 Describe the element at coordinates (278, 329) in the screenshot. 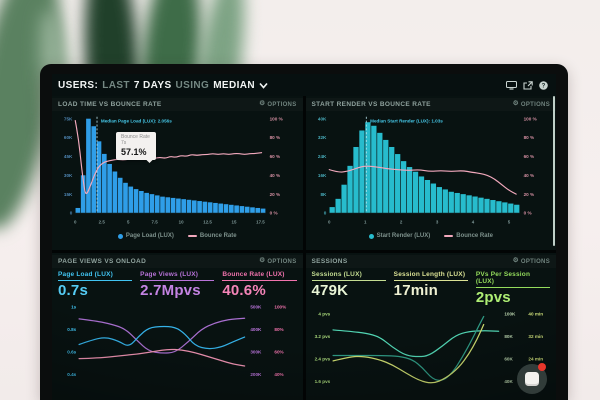

I see `svg-text: 80%` at that location.